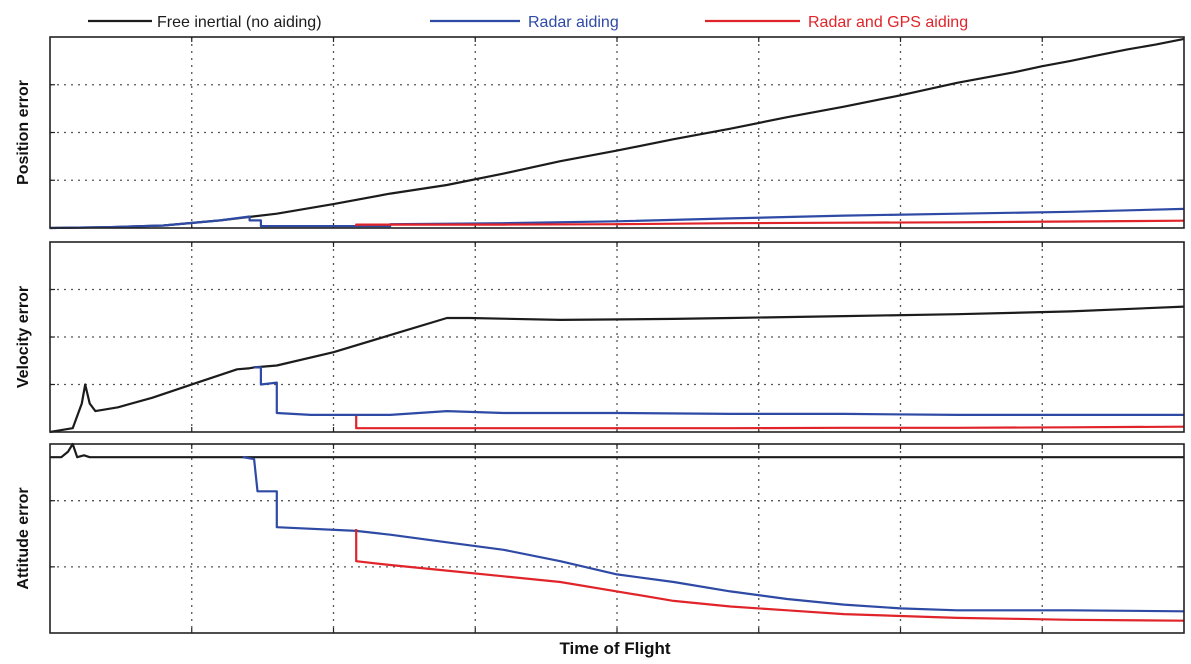  What do you see at coordinates (770, 575) in the screenshot?
I see `attitude-error-series-radar-gps` at bounding box center [770, 575].